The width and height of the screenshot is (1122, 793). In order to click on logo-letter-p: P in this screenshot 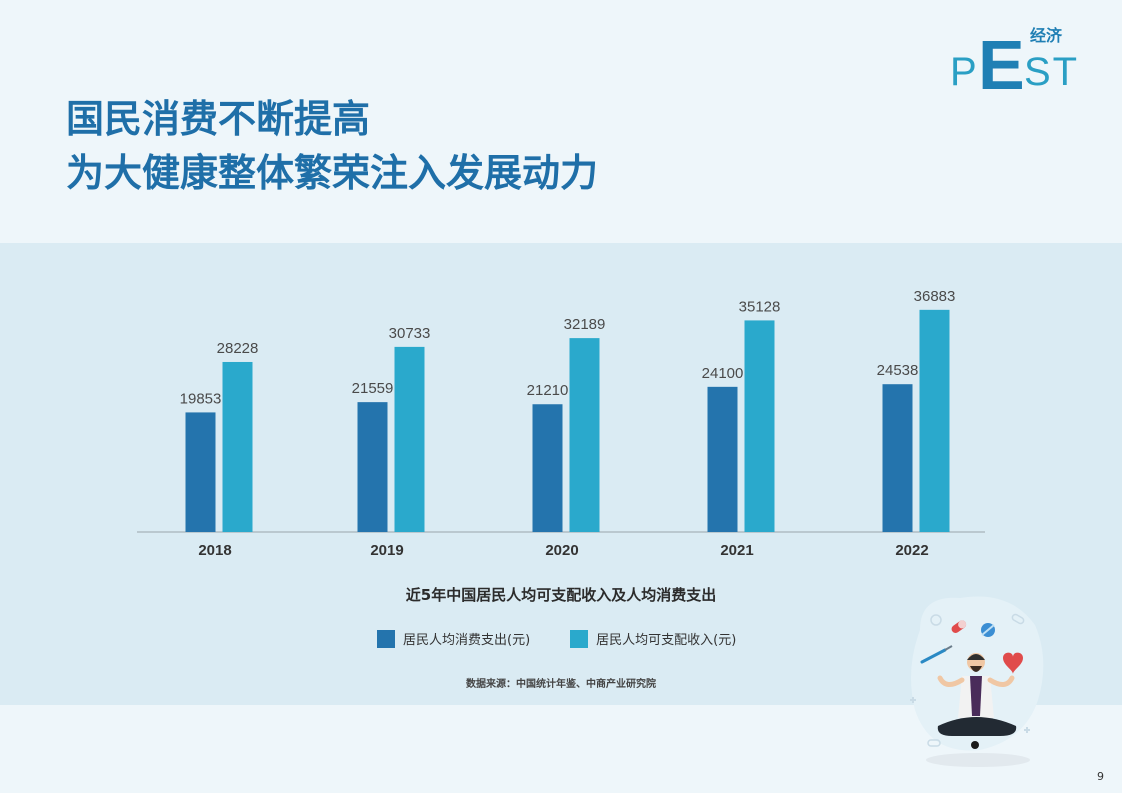, I will do `click(964, 72)`.